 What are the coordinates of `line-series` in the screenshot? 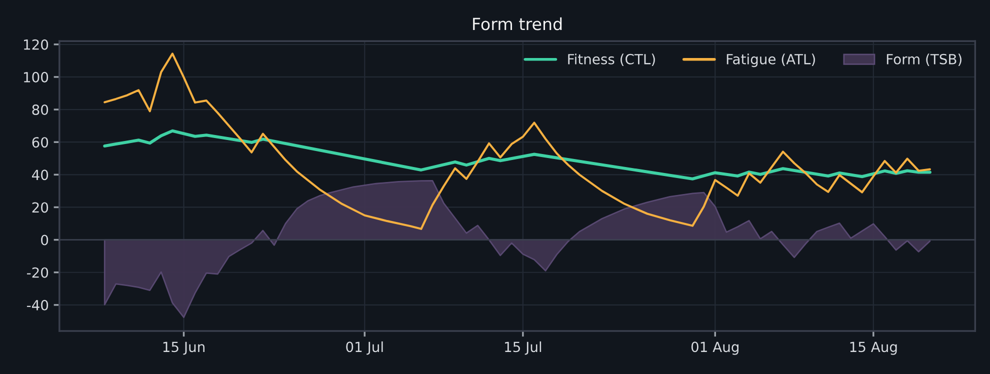 It's located at (517, 154).